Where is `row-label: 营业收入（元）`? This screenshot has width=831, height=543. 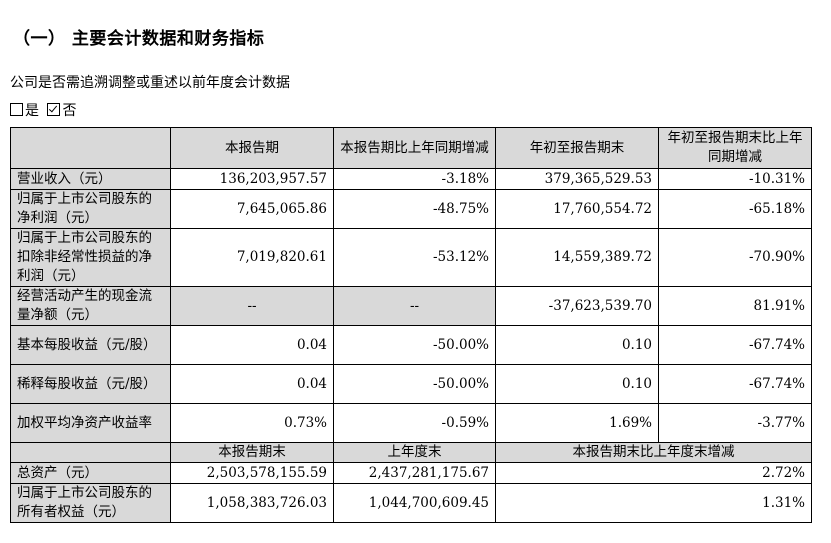 row-label: 营业收入（元） is located at coordinates (90, 179).